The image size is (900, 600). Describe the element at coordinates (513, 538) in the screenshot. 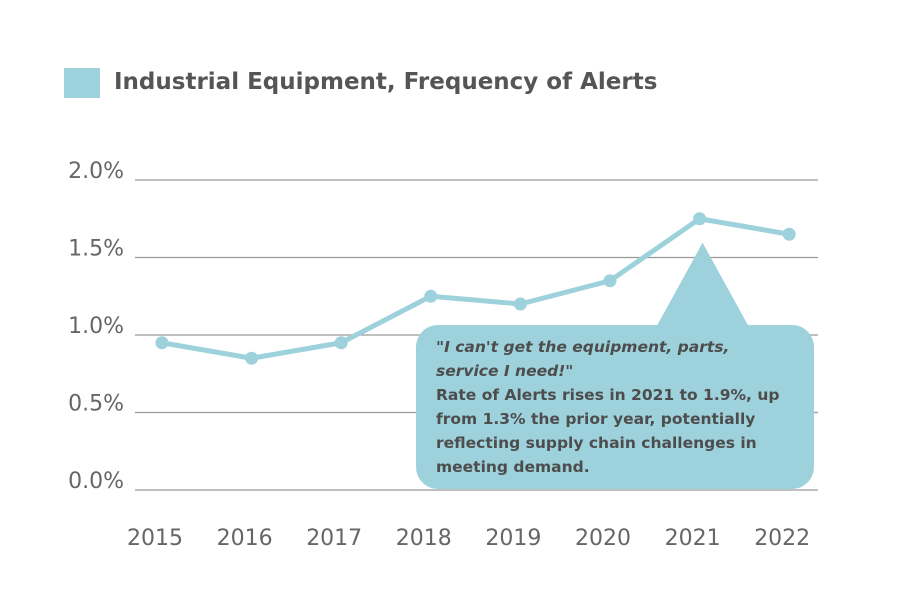

I see `x-tick-label: 2019` at that location.